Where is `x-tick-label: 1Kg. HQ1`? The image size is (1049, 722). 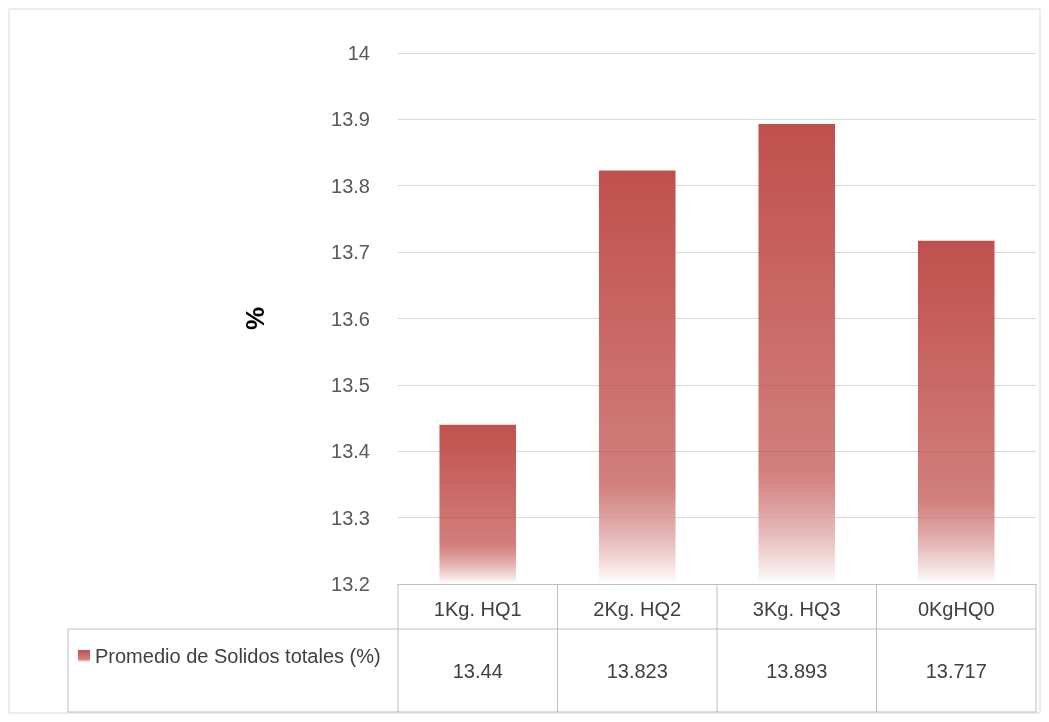
x-tick-label: 1Kg. HQ1 is located at coordinates (477, 609).